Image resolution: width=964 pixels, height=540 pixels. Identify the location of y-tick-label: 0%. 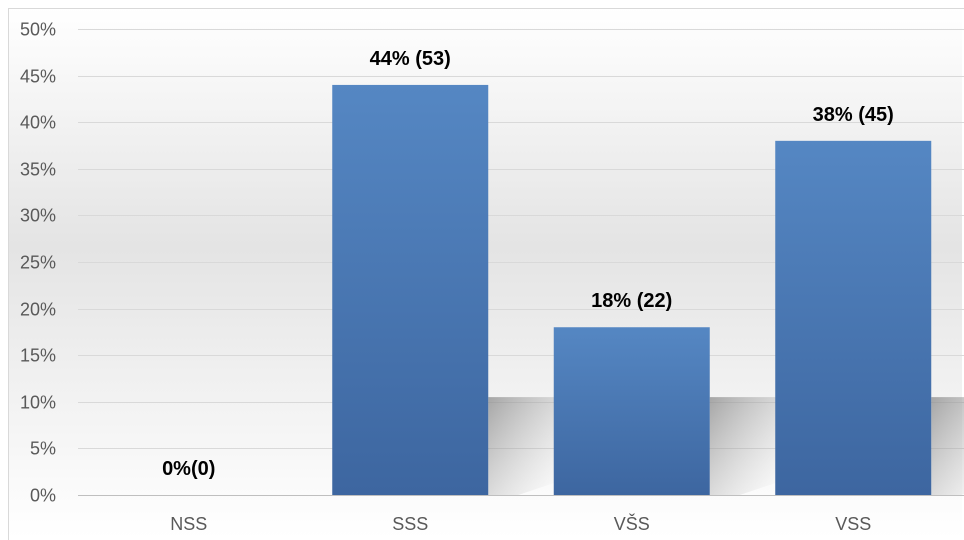
(43, 496).